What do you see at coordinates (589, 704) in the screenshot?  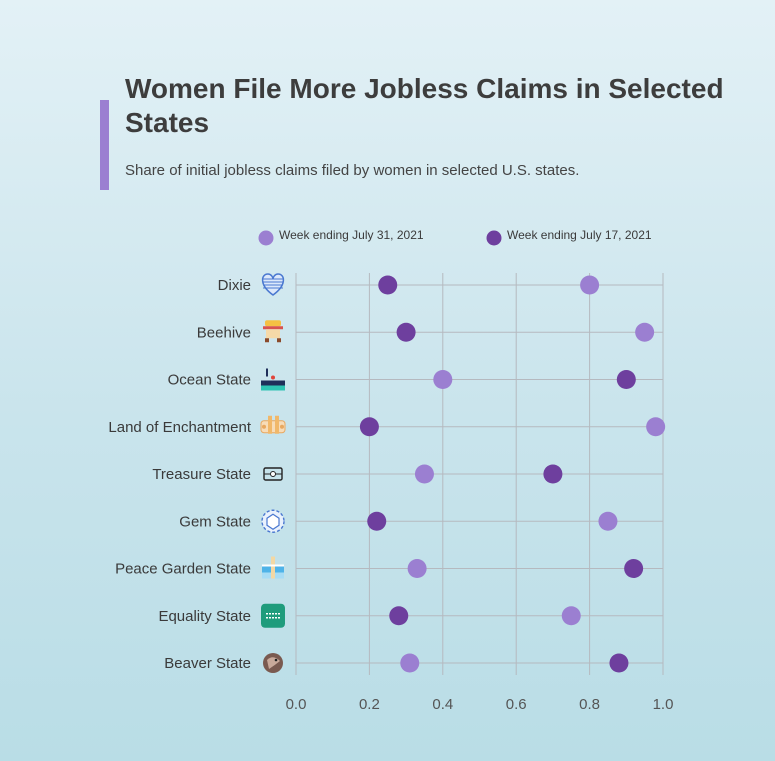 I see `x-tick-label: 0.8` at bounding box center [589, 704].